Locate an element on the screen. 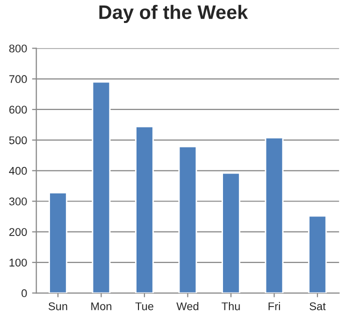 The image size is (346, 322). y-tick-label: 300 is located at coordinates (18, 202).